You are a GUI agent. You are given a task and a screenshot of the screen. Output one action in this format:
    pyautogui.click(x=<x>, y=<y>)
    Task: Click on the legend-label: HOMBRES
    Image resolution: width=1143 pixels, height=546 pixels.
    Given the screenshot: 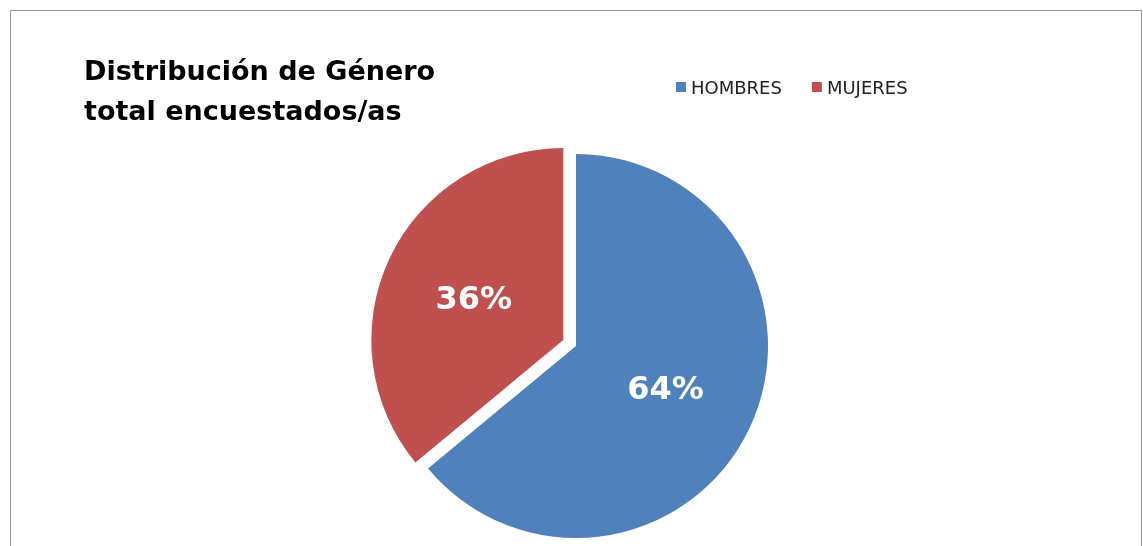 What is the action you would take?
    pyautogui.click(x=736, y=87)
    